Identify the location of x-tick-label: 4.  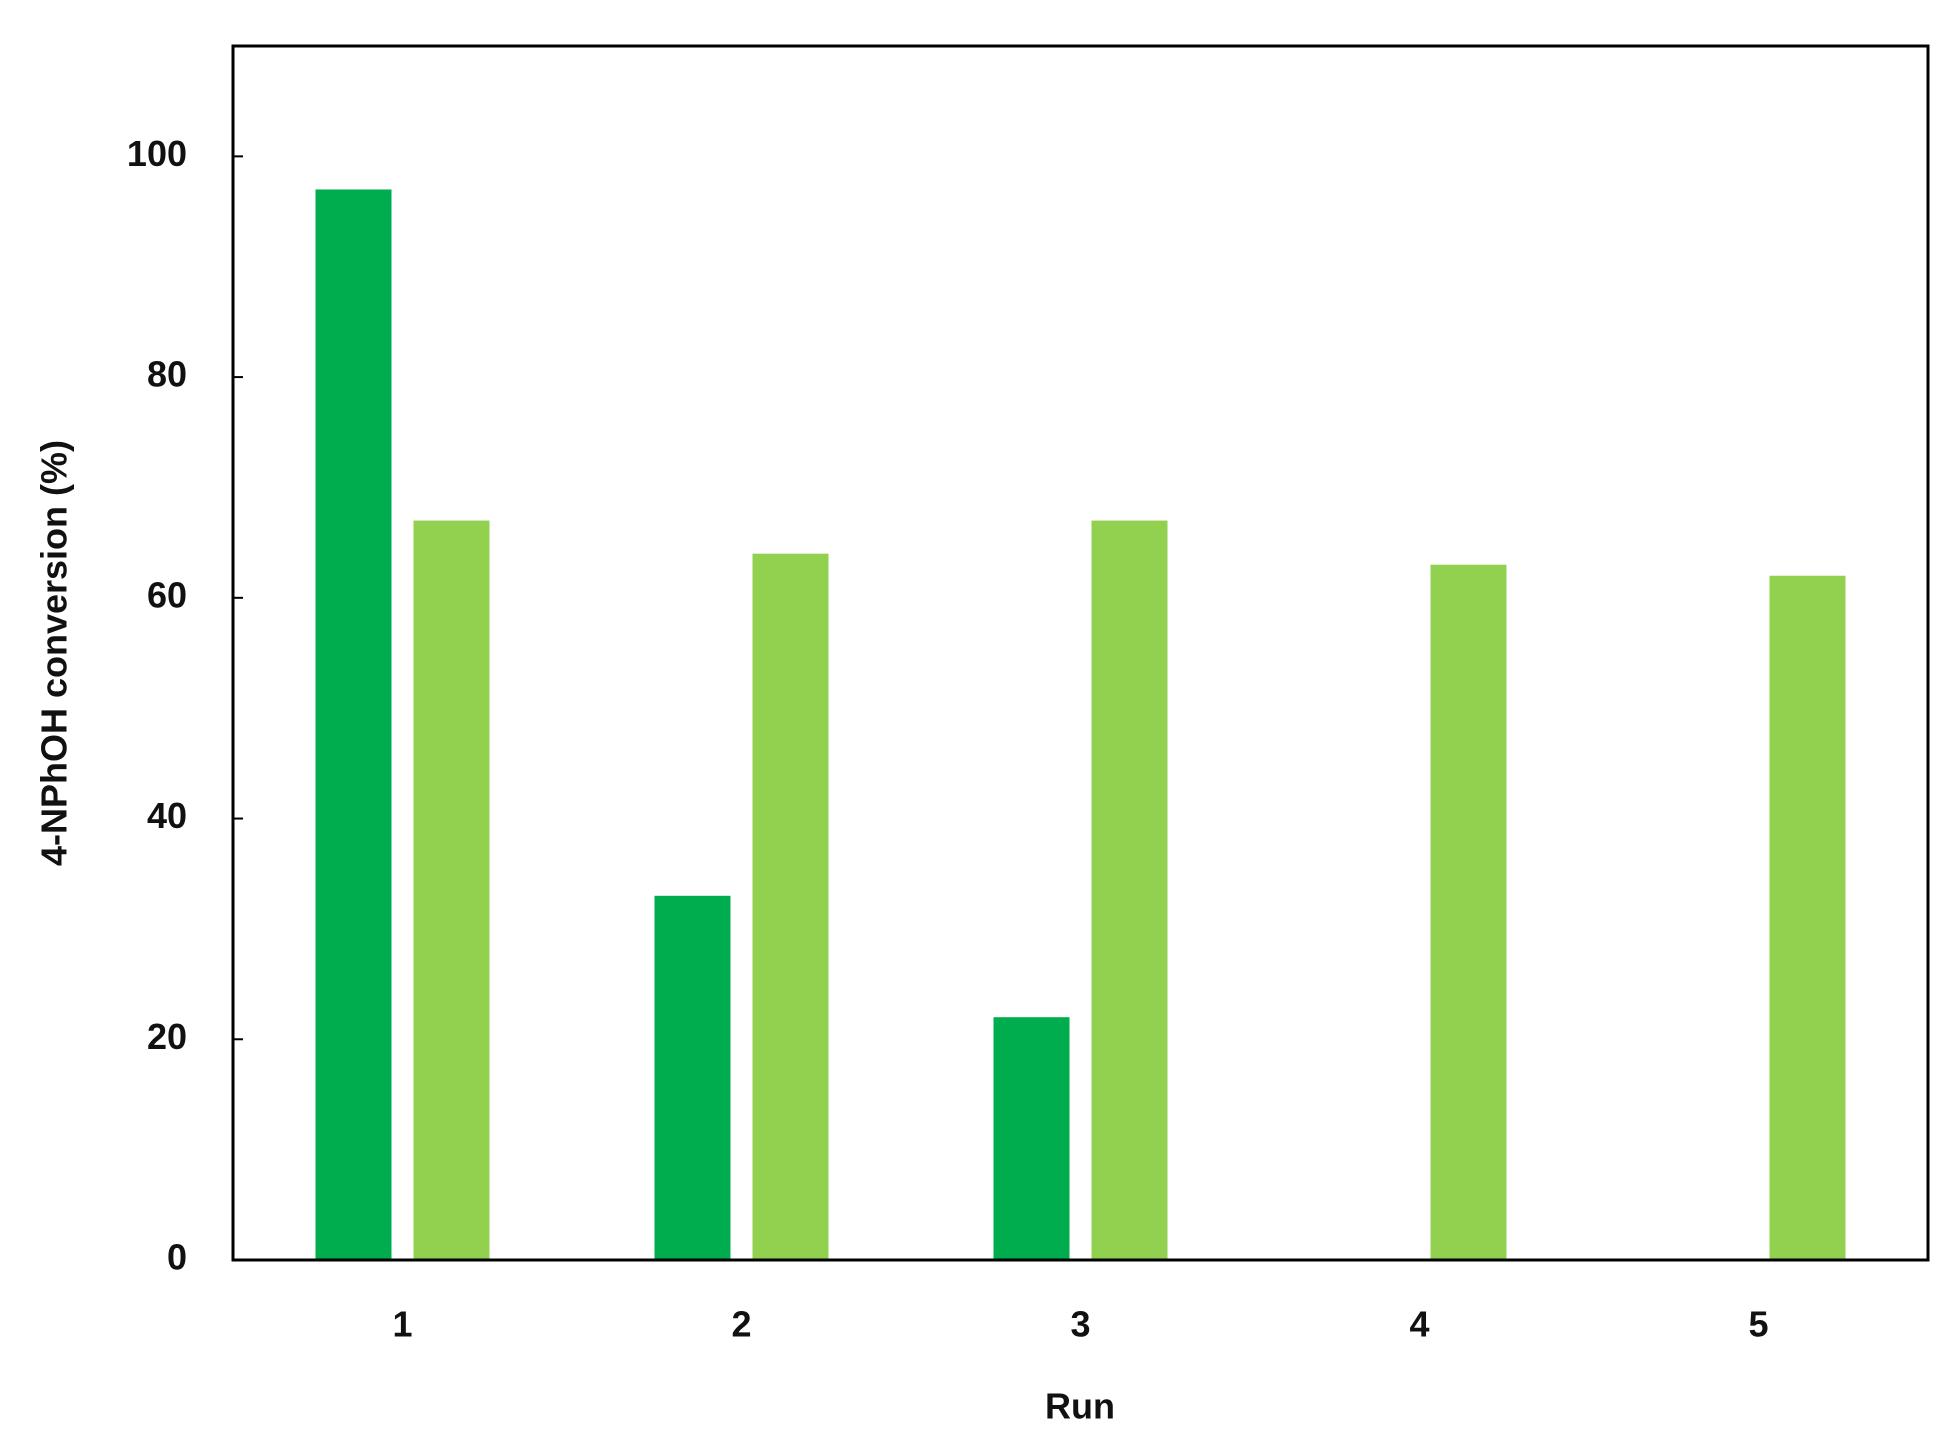
(1419, 1324).